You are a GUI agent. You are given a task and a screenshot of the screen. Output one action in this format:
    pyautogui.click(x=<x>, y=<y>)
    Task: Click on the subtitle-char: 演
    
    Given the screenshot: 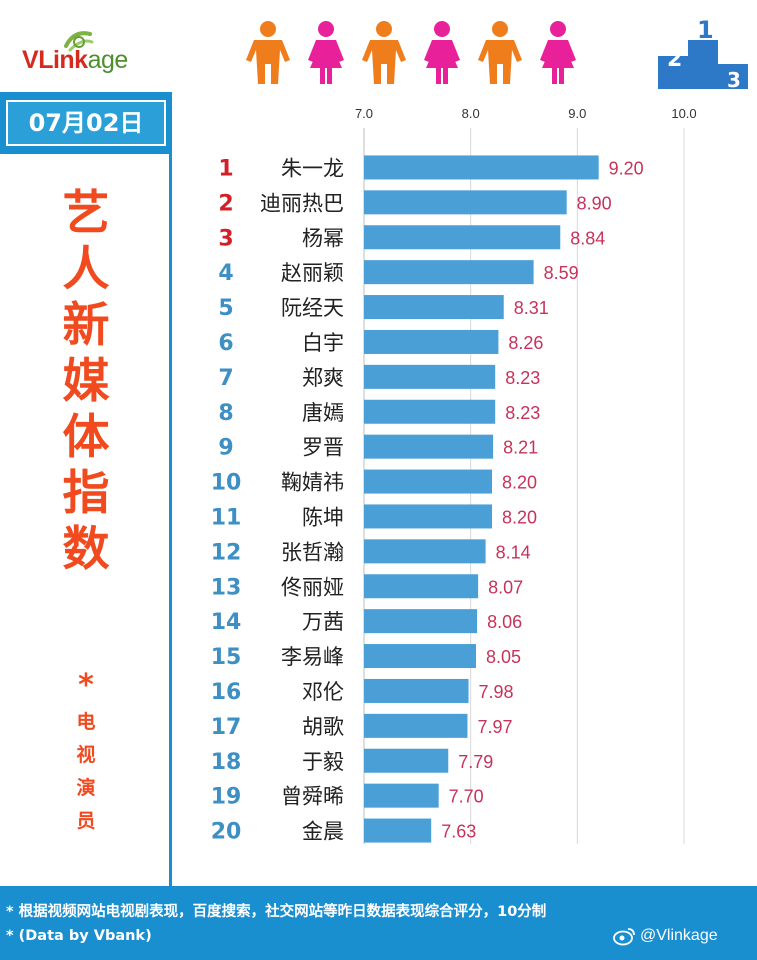 What is the action you would take?
    pyautogui.click(x=86, y=788)
    